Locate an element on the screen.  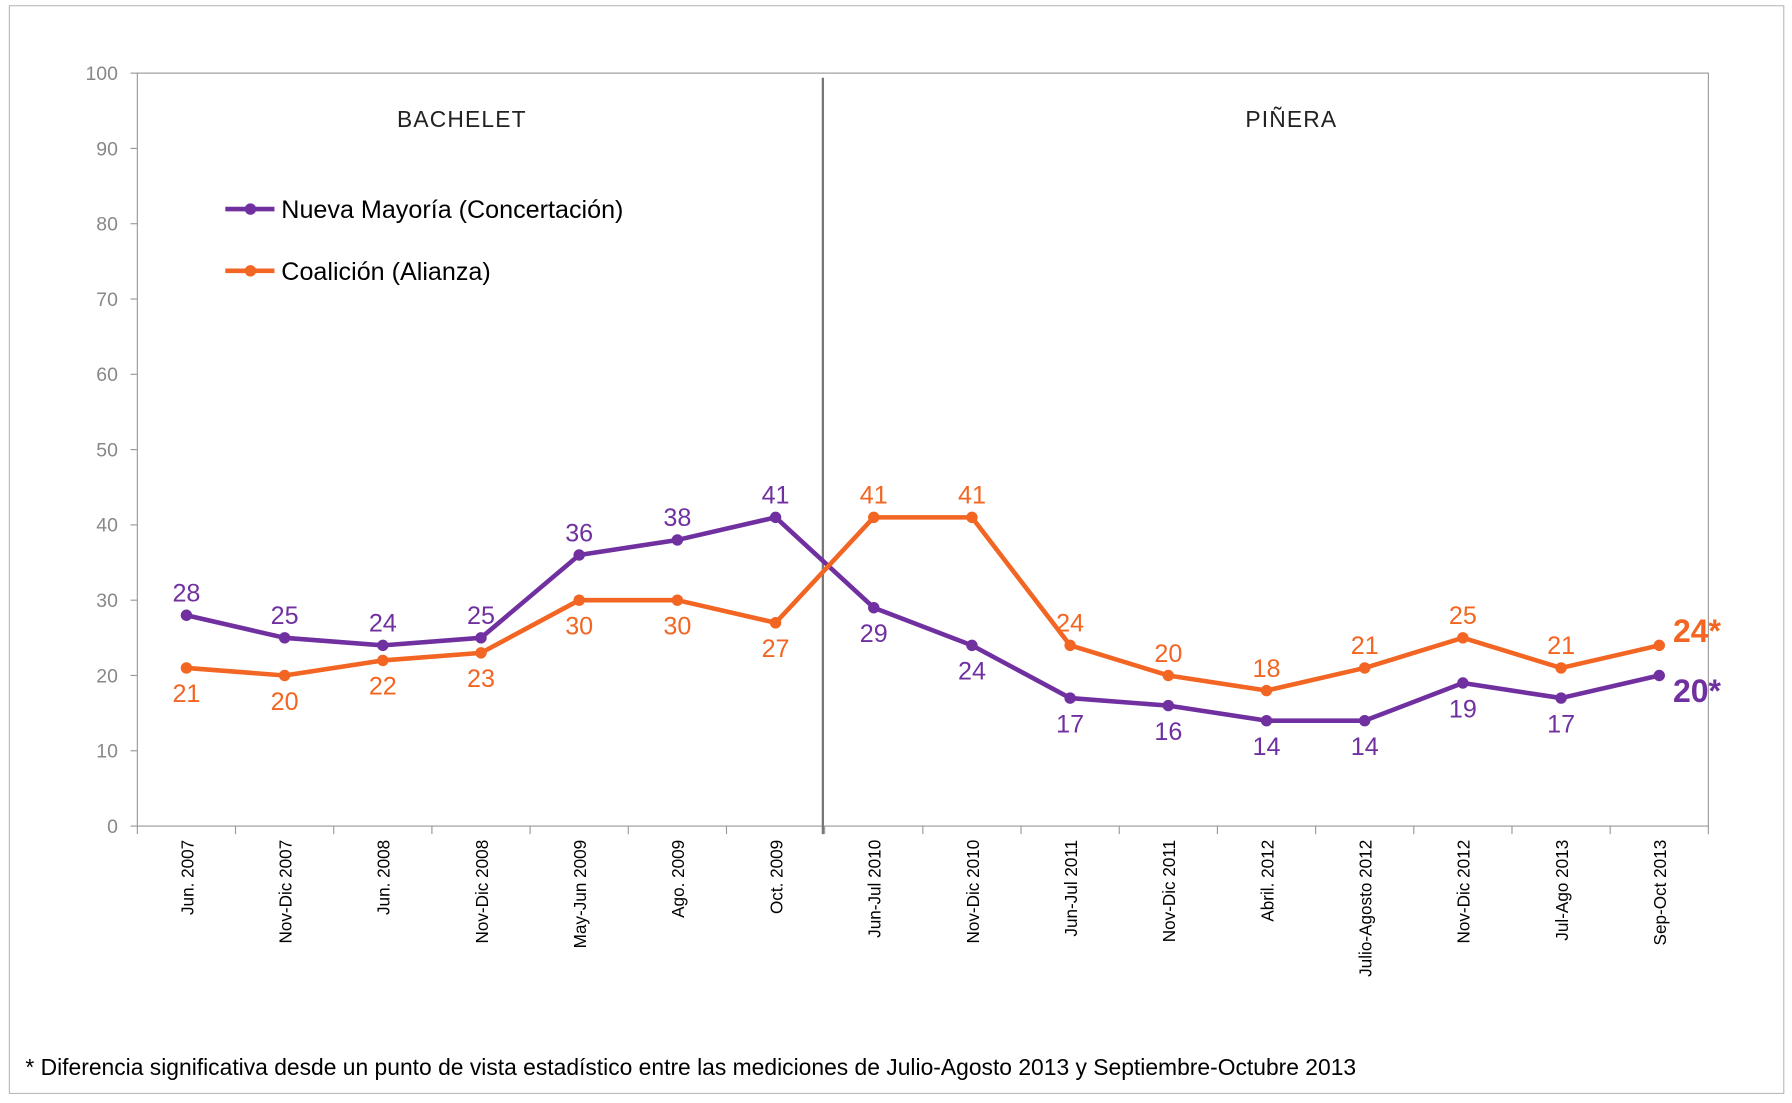
y-tick-label: 0 is located at coordinates (112, 827).